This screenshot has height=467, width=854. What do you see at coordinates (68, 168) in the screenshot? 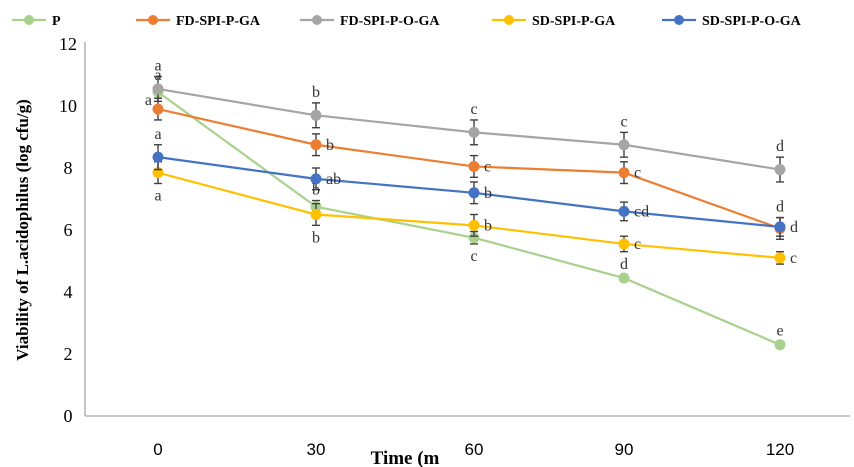
I see `y-tick-label: 8` at bounding box center [68, 168].